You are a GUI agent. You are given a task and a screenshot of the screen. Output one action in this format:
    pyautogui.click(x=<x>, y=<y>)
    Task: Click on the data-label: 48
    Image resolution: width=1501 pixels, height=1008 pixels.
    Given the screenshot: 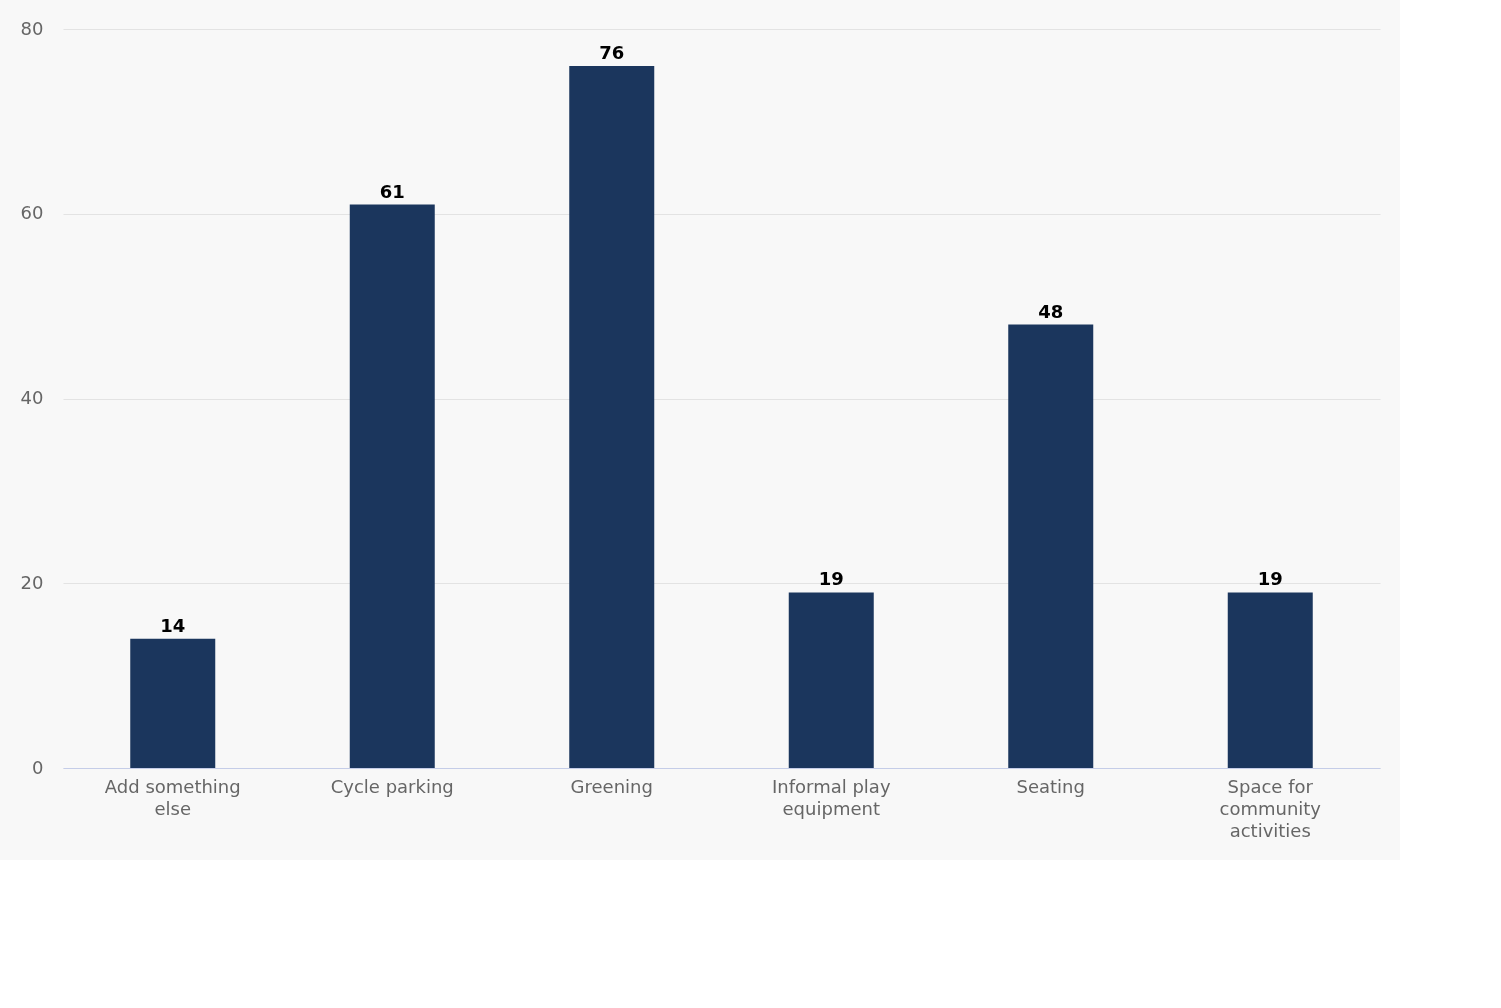 What is the action you would take?
    pyautogui.click(x=1051, y=311)
    